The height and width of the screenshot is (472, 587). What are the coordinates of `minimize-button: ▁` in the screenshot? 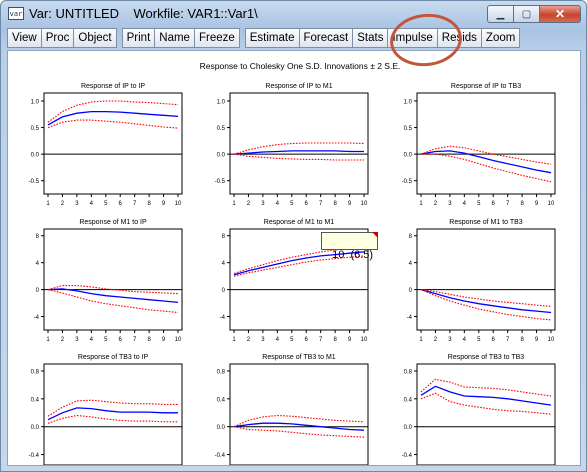 It's located at (500, 14).